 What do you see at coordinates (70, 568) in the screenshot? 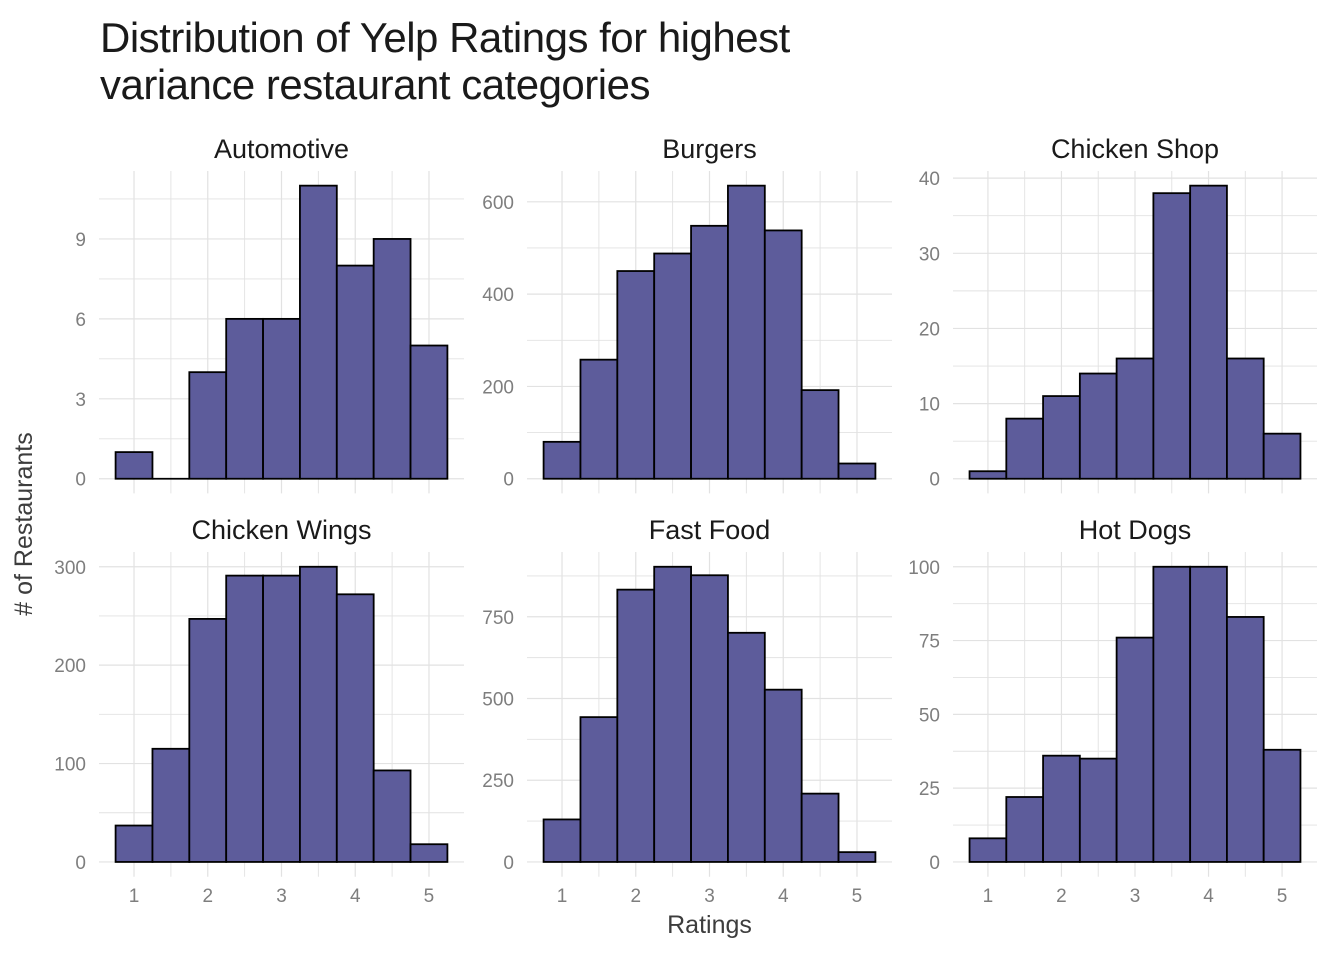
I see `y-tick-label: 300` at bounding box center [70, 568].